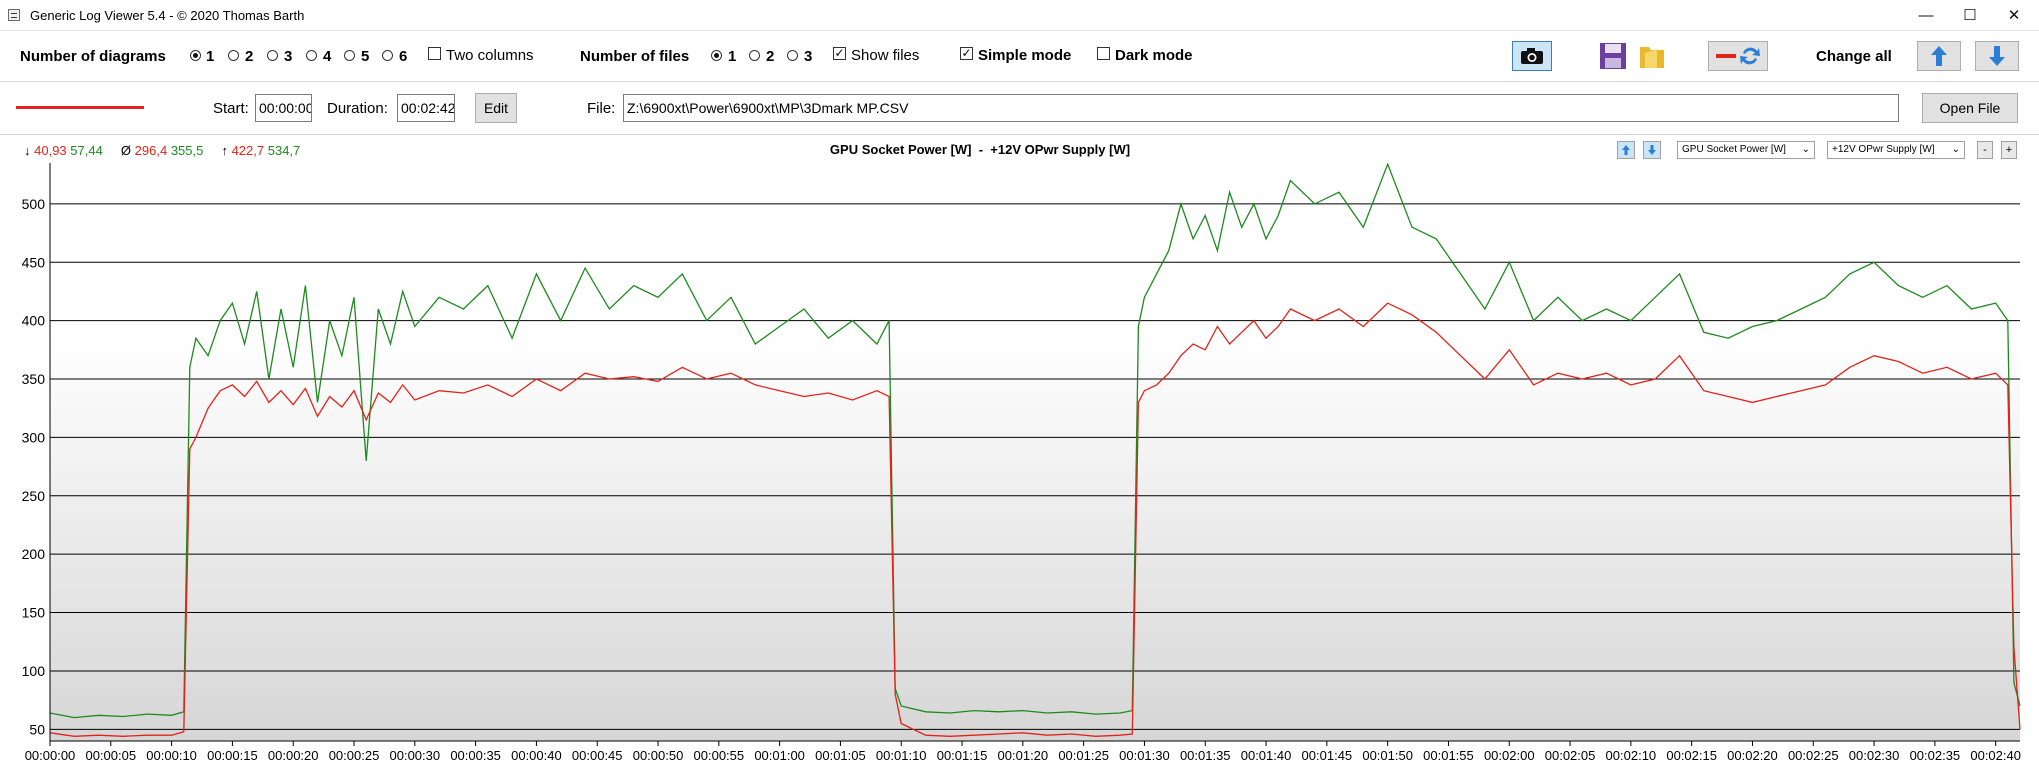 This screenshot has width=2039, height=761. I want to click on change-all-label: Change all, so click(1854, 56).